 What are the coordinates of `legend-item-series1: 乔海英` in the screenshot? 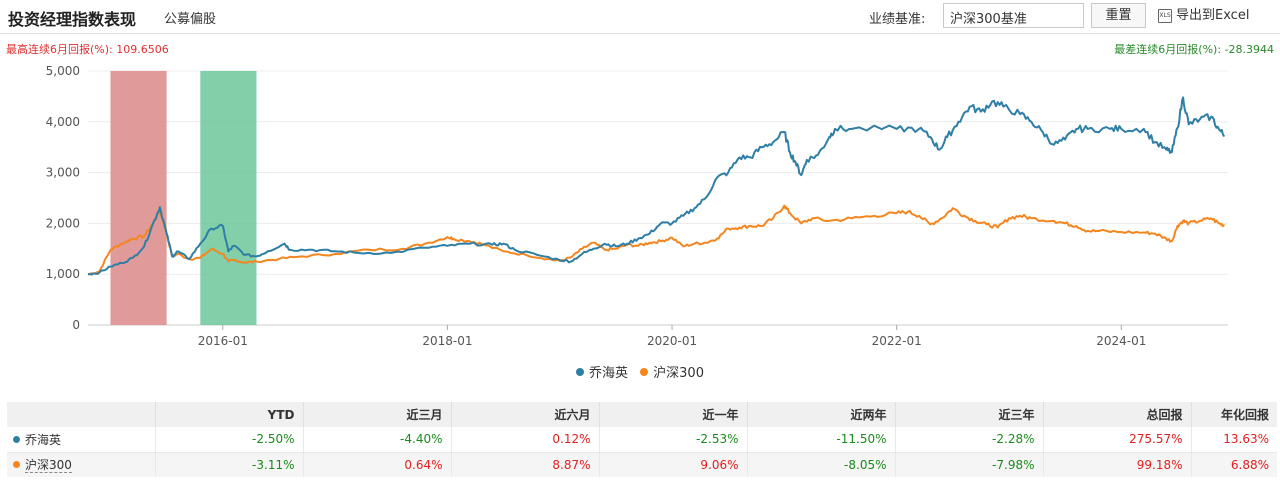 It's located at (602, 371).